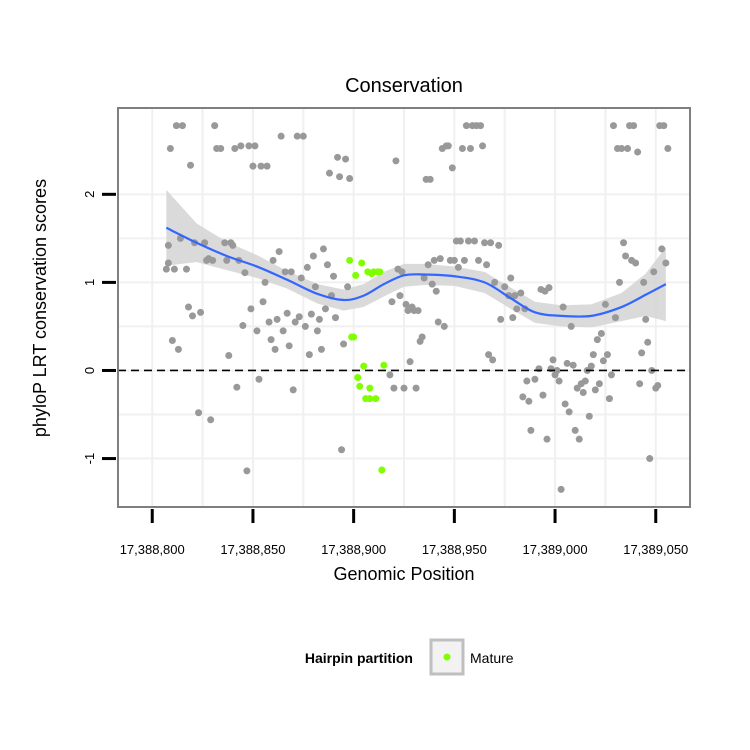  What do you see at coordinates (555, 549) in the screenshot?
I see `x-tick-label: 17,389,000` at bounding box center [555, 549].